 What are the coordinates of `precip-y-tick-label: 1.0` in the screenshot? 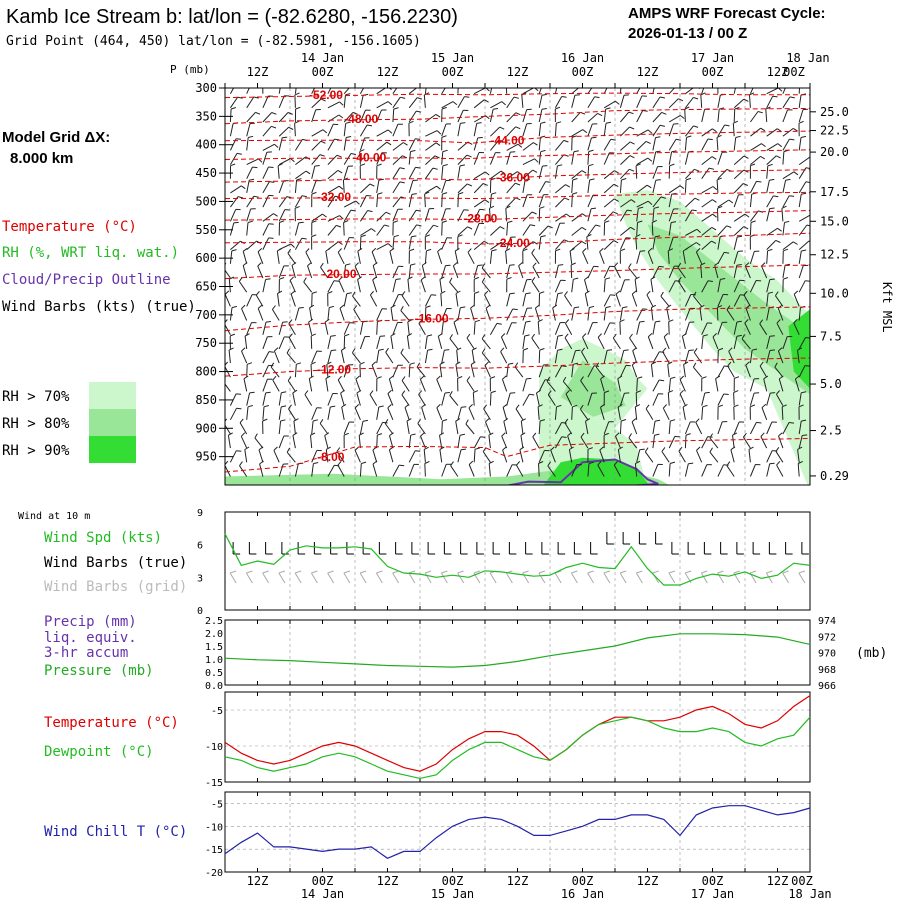 It's located at (214, 660).